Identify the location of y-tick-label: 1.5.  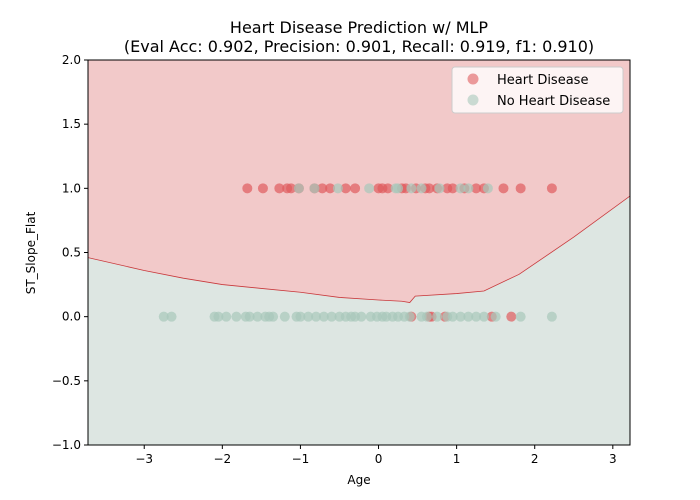
(71, 124).